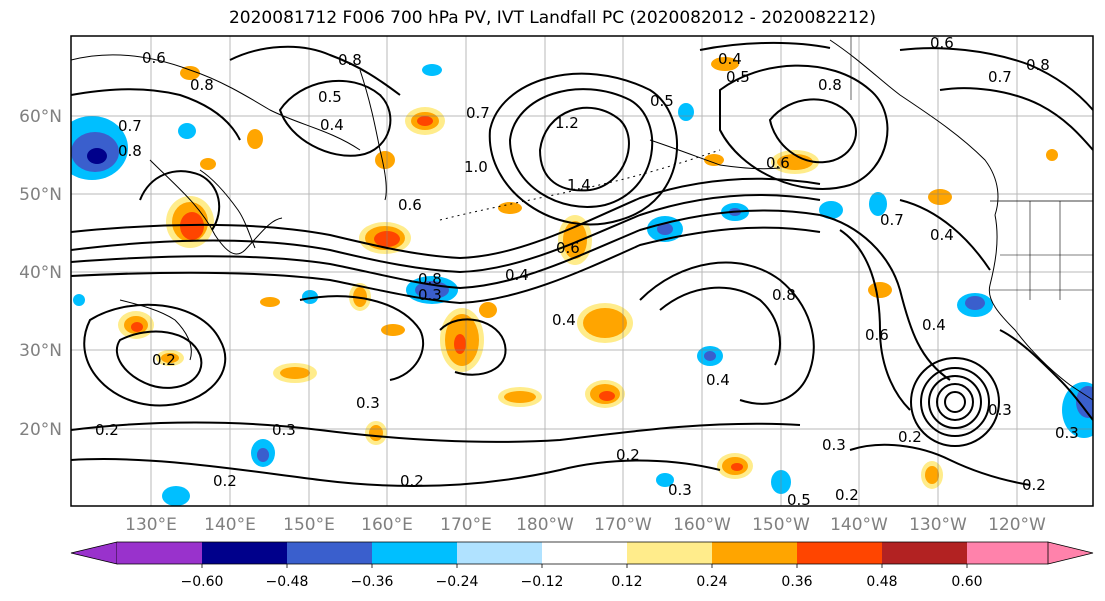  Describe the element at coordinates (94, 553) in the screenshot. I see `colorbar-extend-left` at that location.